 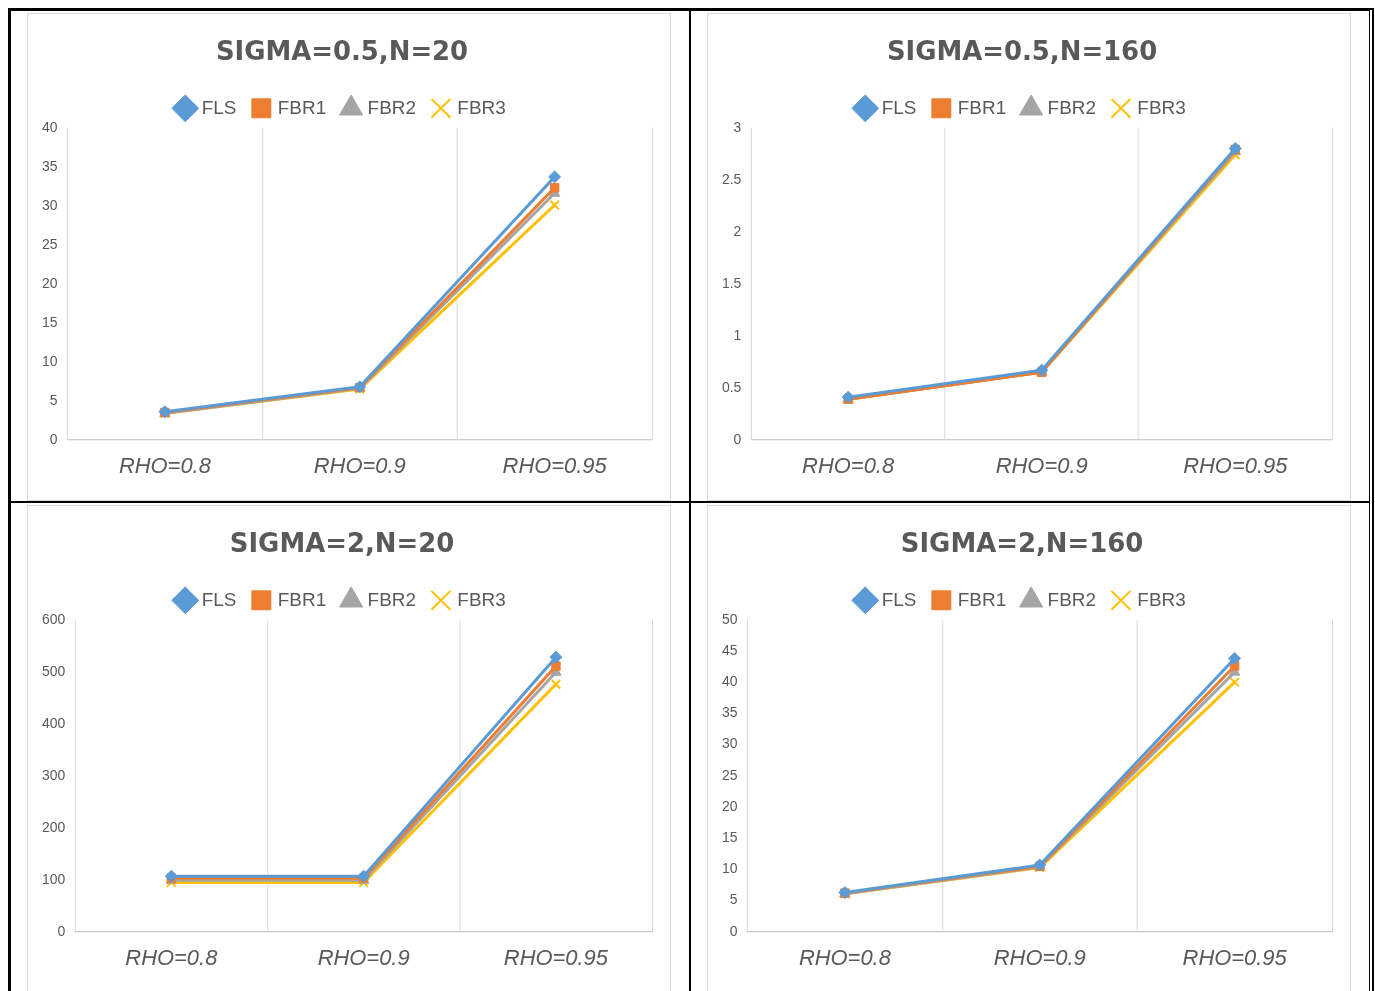 What do you see at coordinates (1022, 51) in the screenshot?
I see `chart-title: SIGMA=0.5,N=160` at bounding box center [1022, 51].